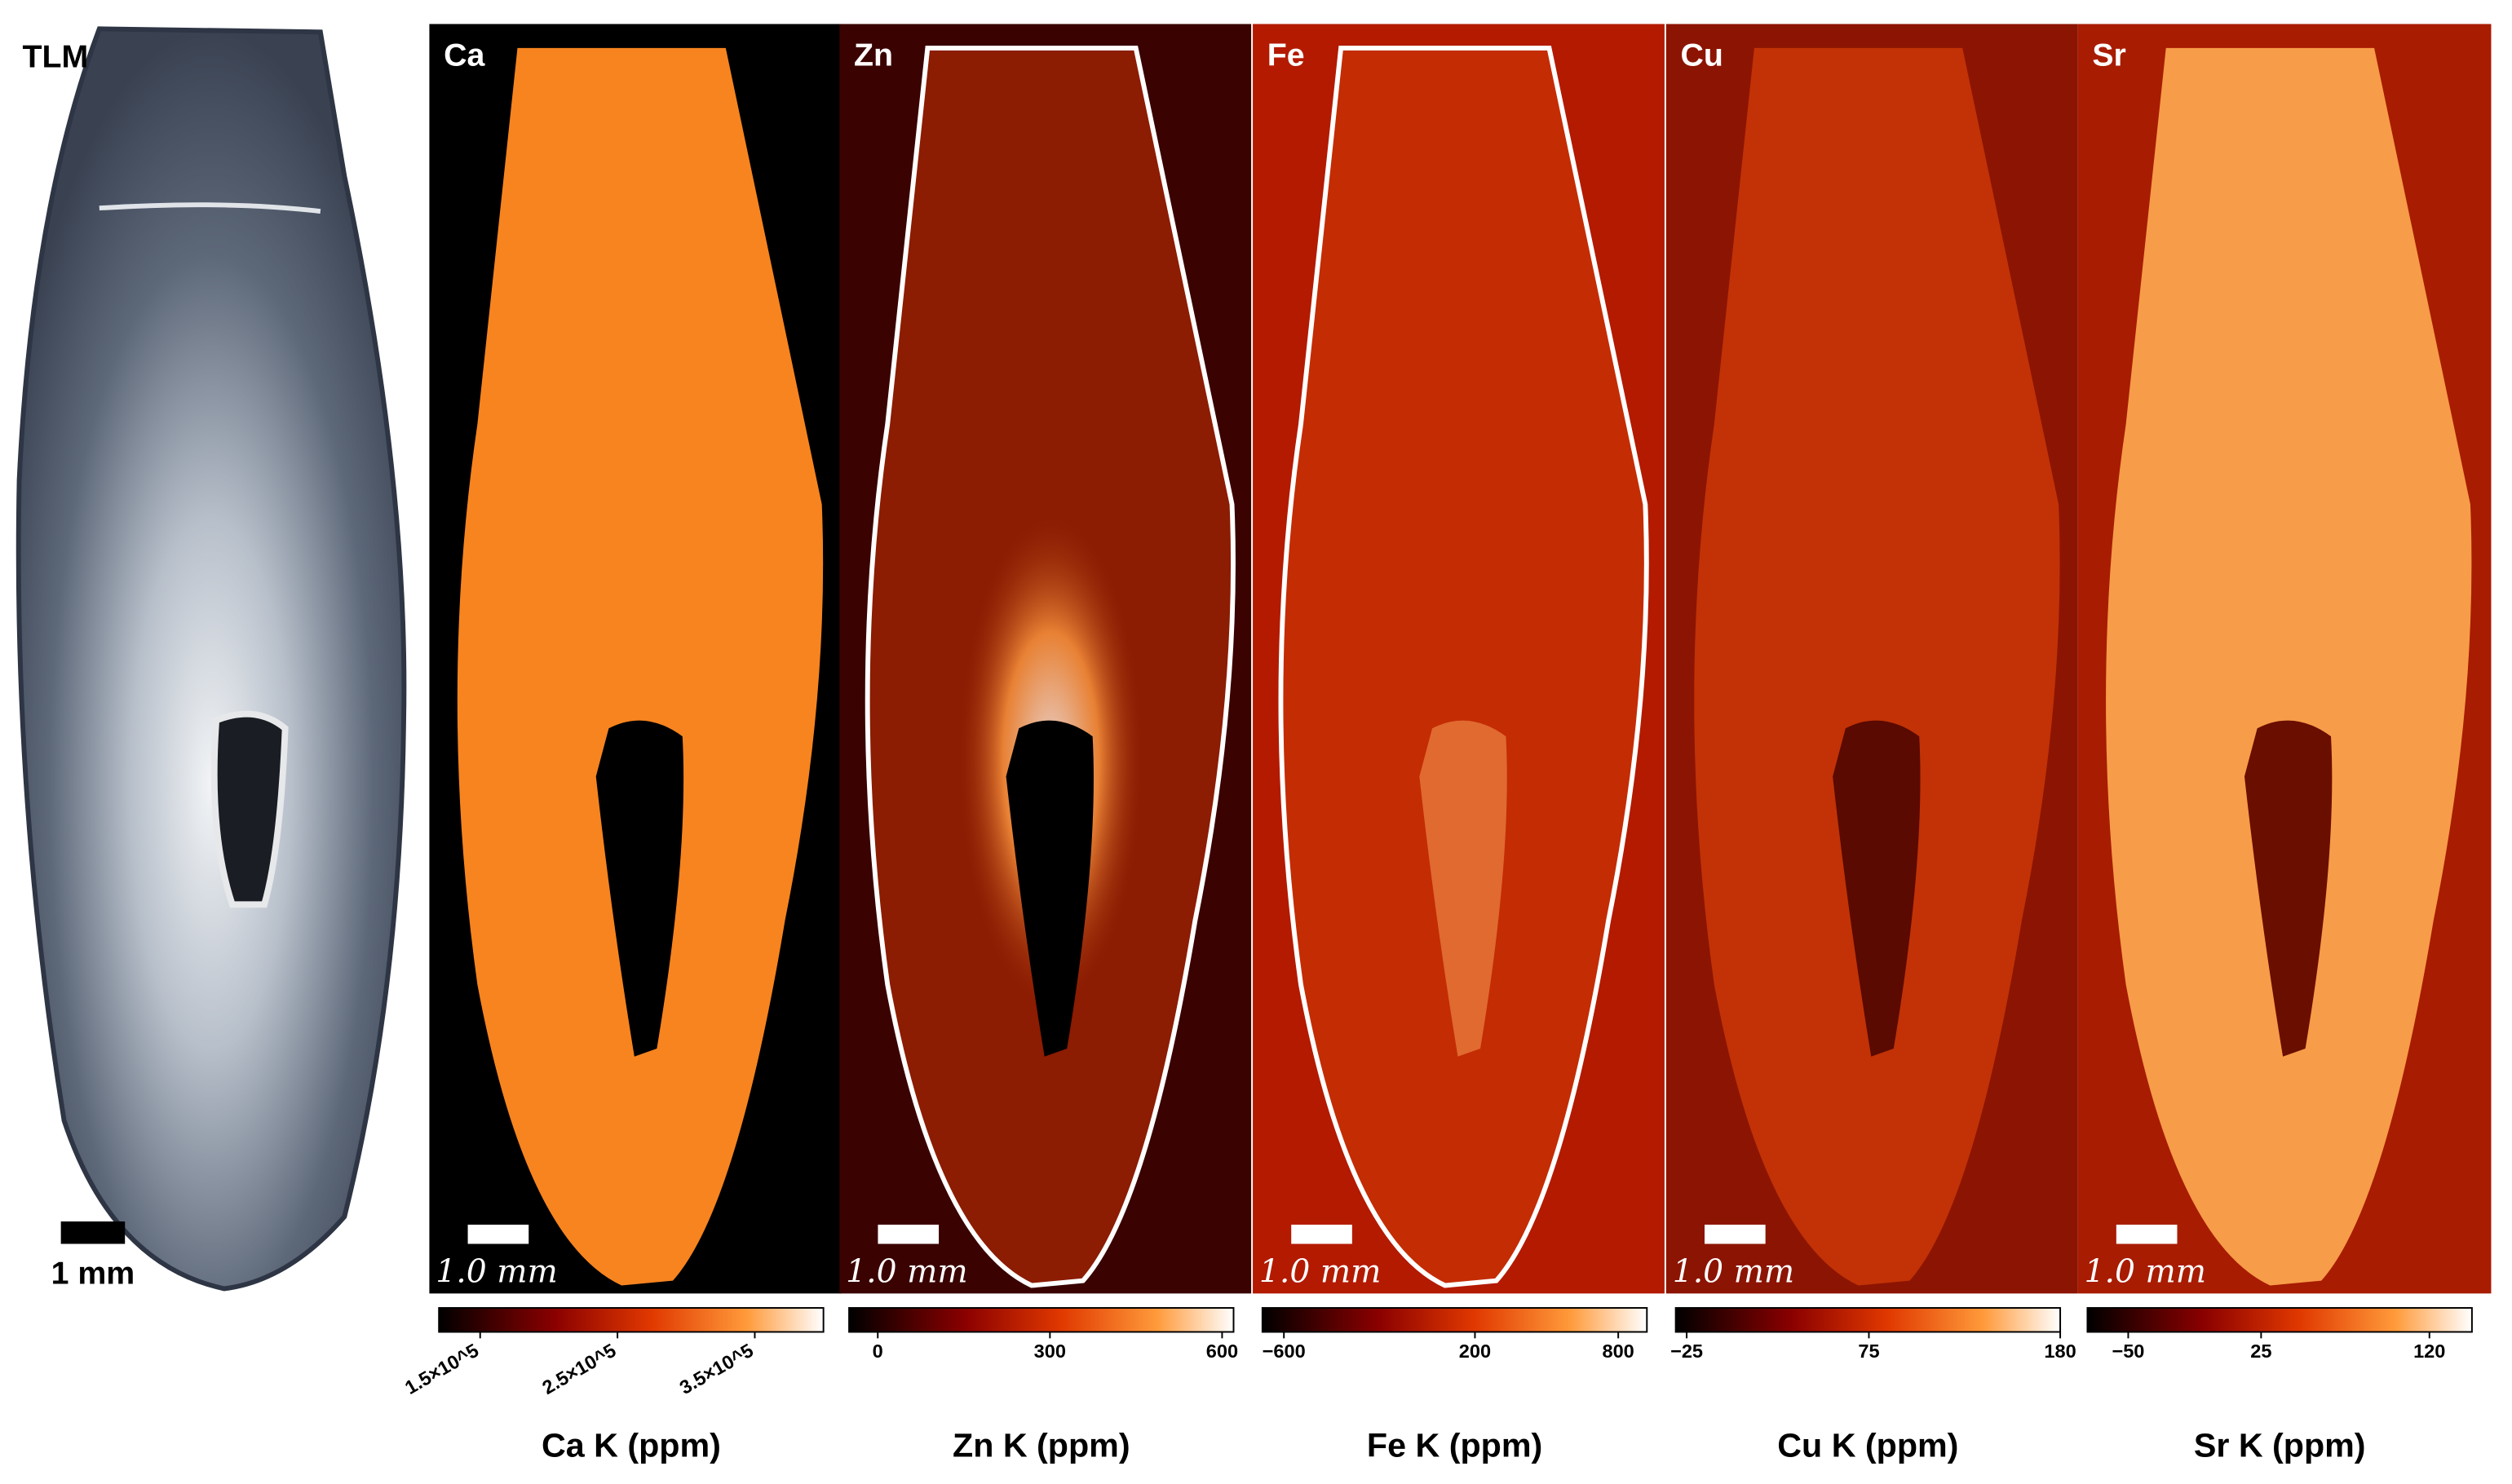 Image resolution: width=2512 pixels, height=1484 pixels. What do you see at coordinates (874, 55) in the screenshot?
I see `element-label: Zn` at bounding box center [874, 55].